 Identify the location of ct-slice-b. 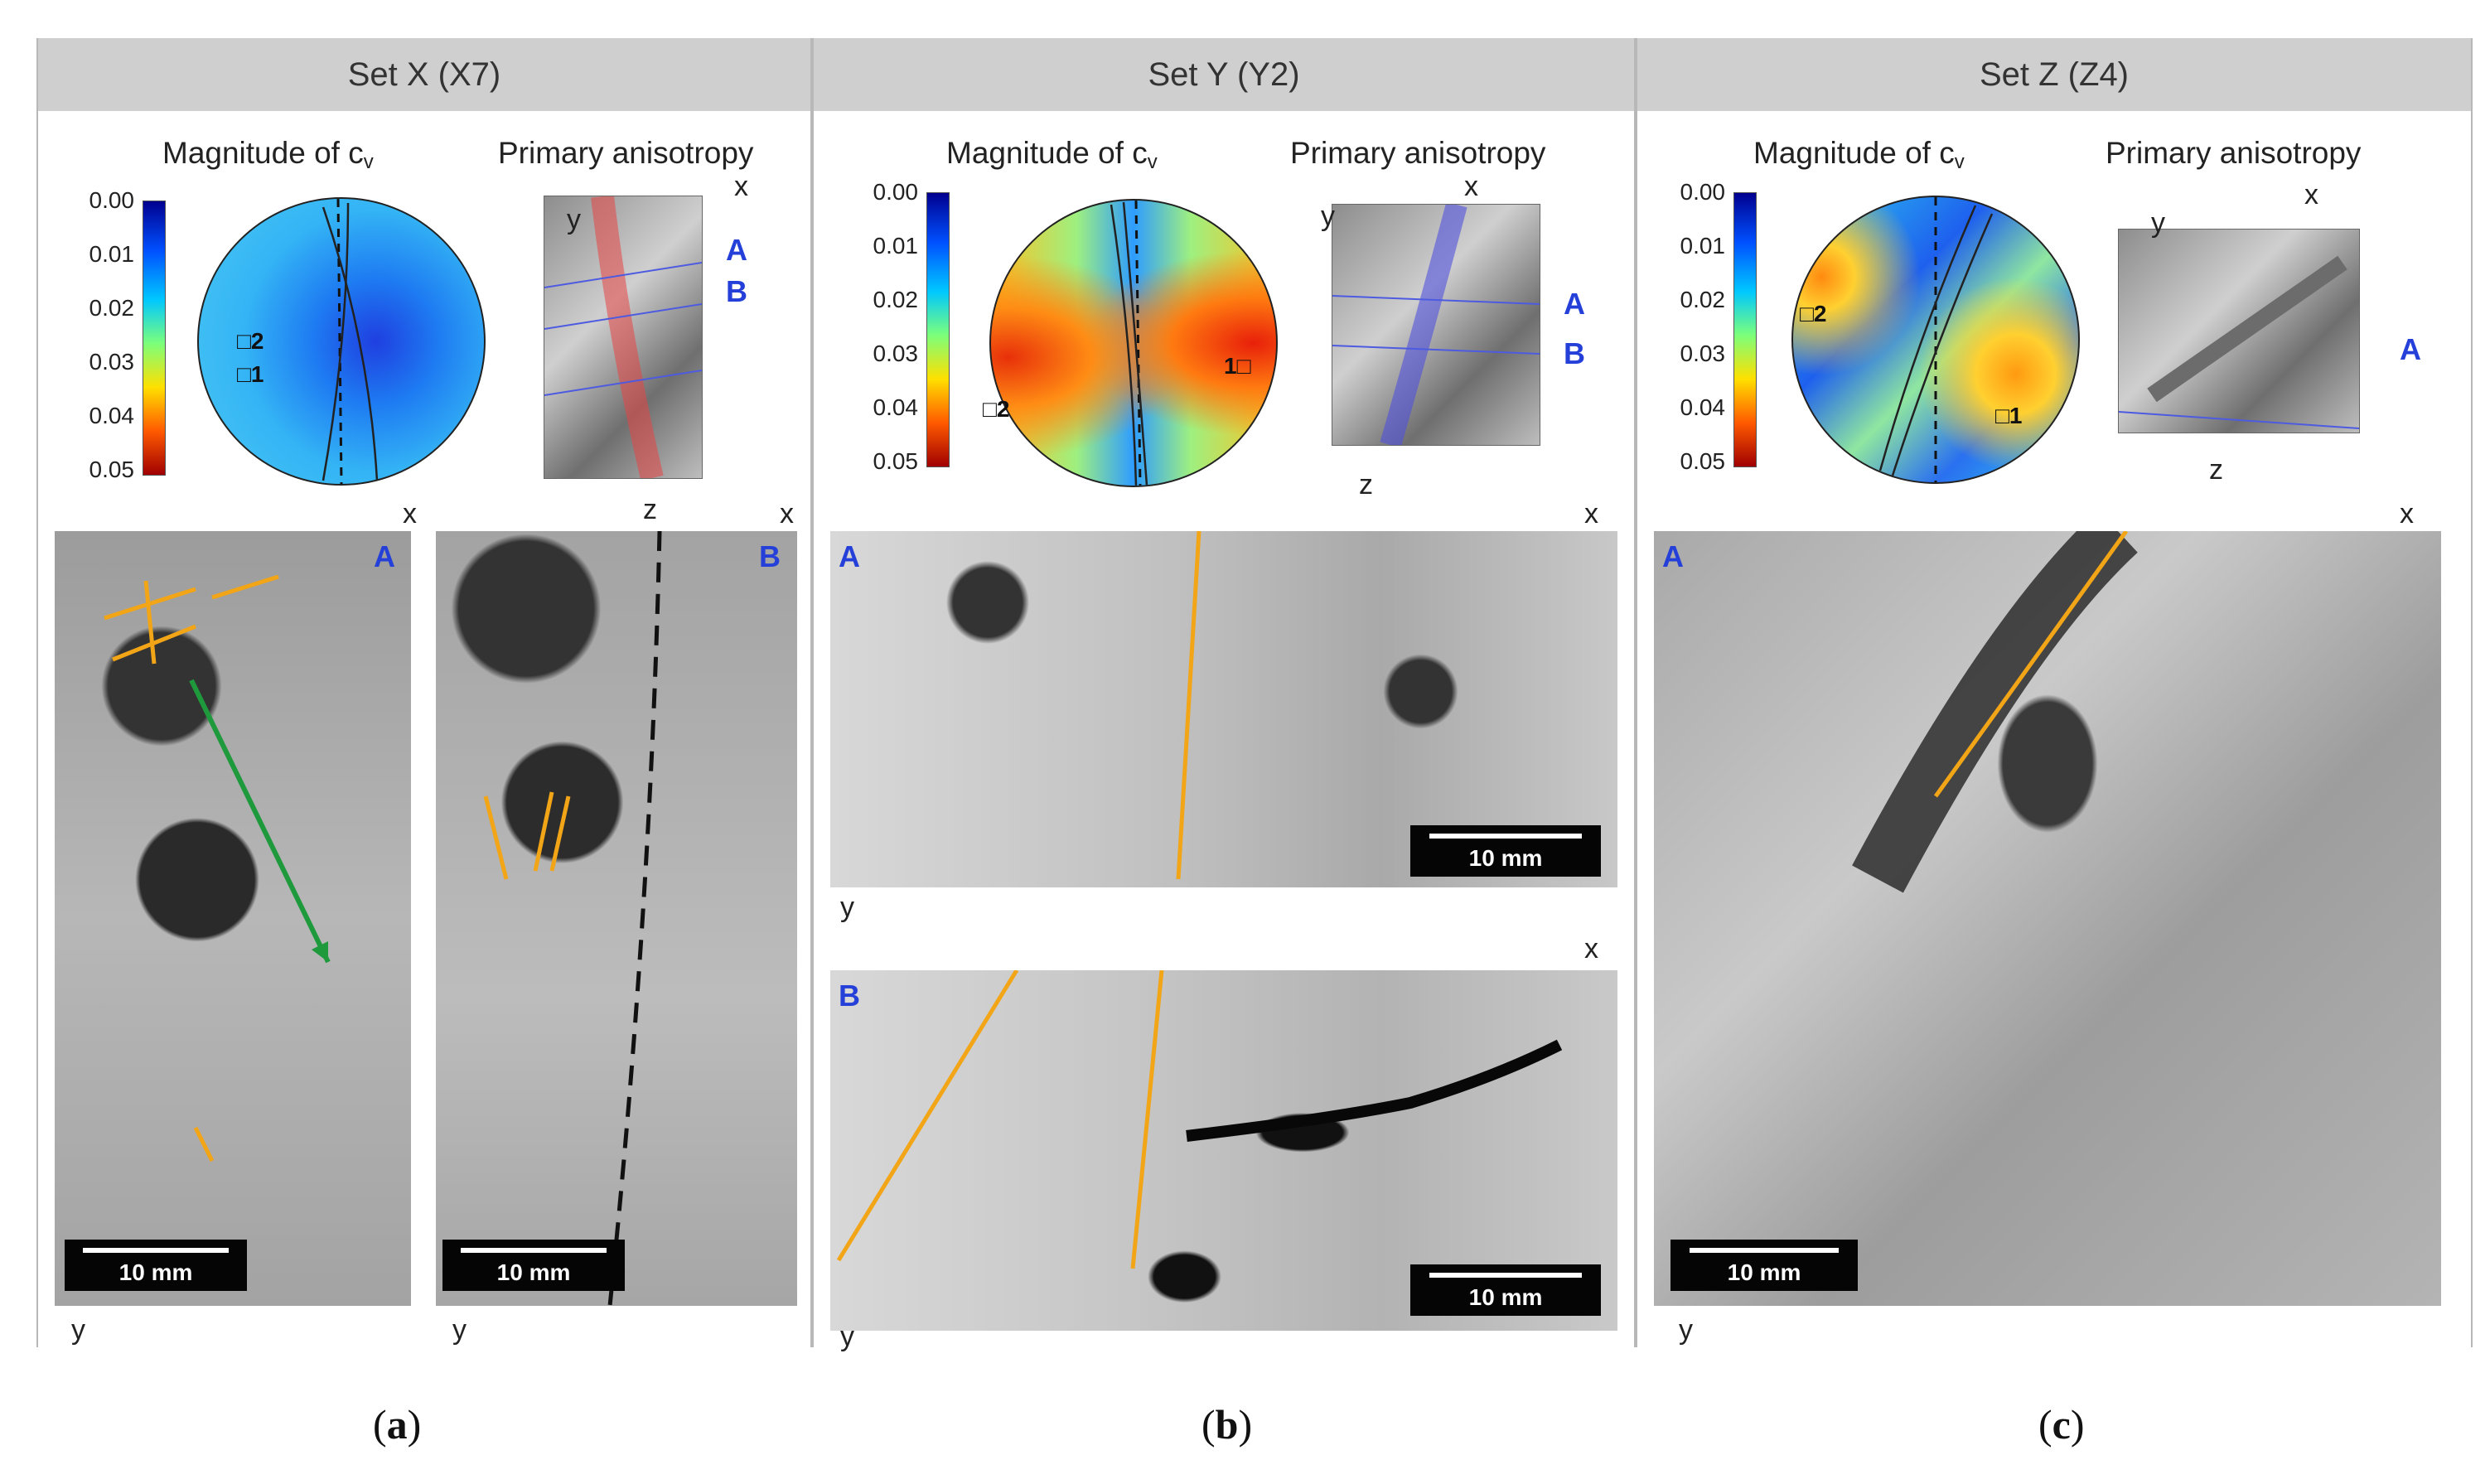
(616, 918).